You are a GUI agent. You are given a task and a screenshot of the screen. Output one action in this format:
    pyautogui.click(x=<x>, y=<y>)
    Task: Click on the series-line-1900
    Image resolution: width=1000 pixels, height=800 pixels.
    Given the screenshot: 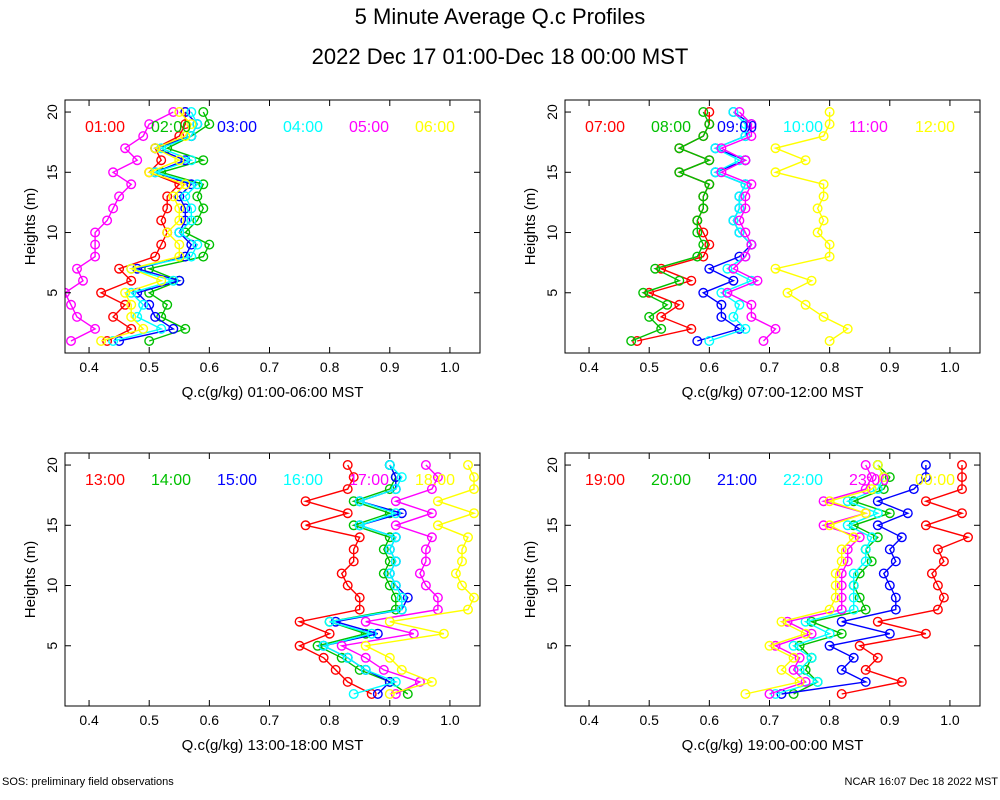 What is the action you would take?
    pyautogui.click(x=906, y=580)
    